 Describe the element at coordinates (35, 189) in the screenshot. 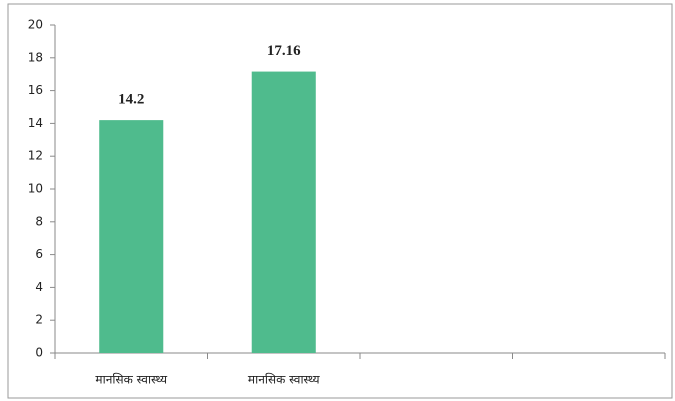

I see `y-tick-label: 10` at that location.